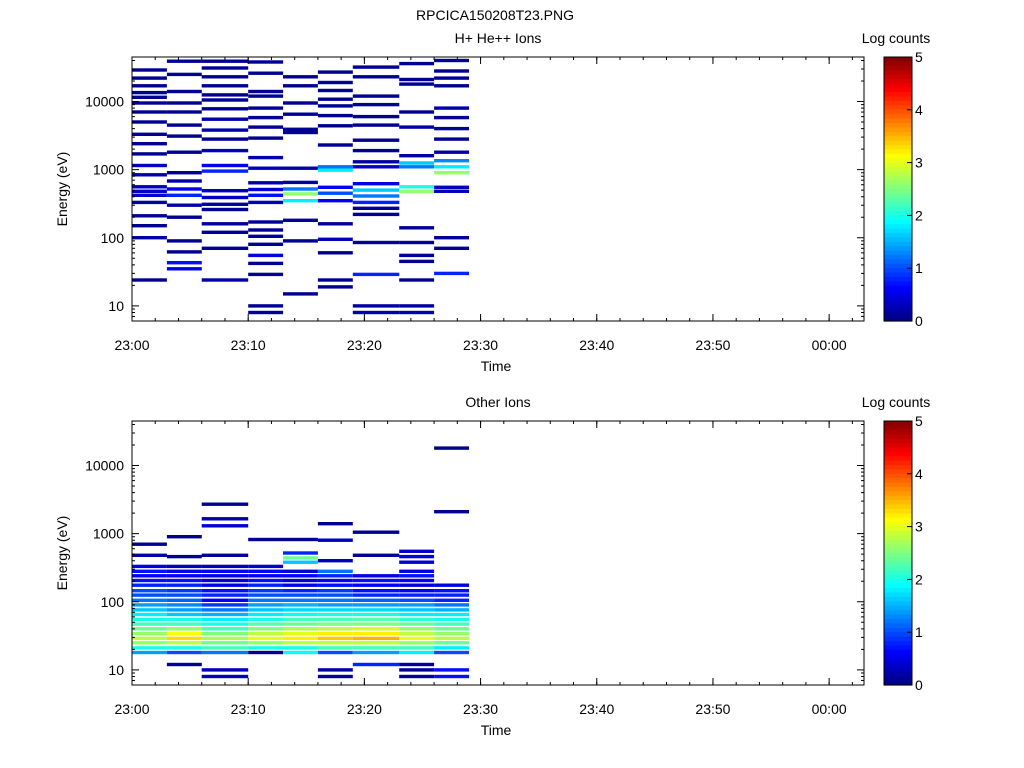 The image size is (1024, 768). I want to click on colorbar-tick-label: 2, so click(919, 579).